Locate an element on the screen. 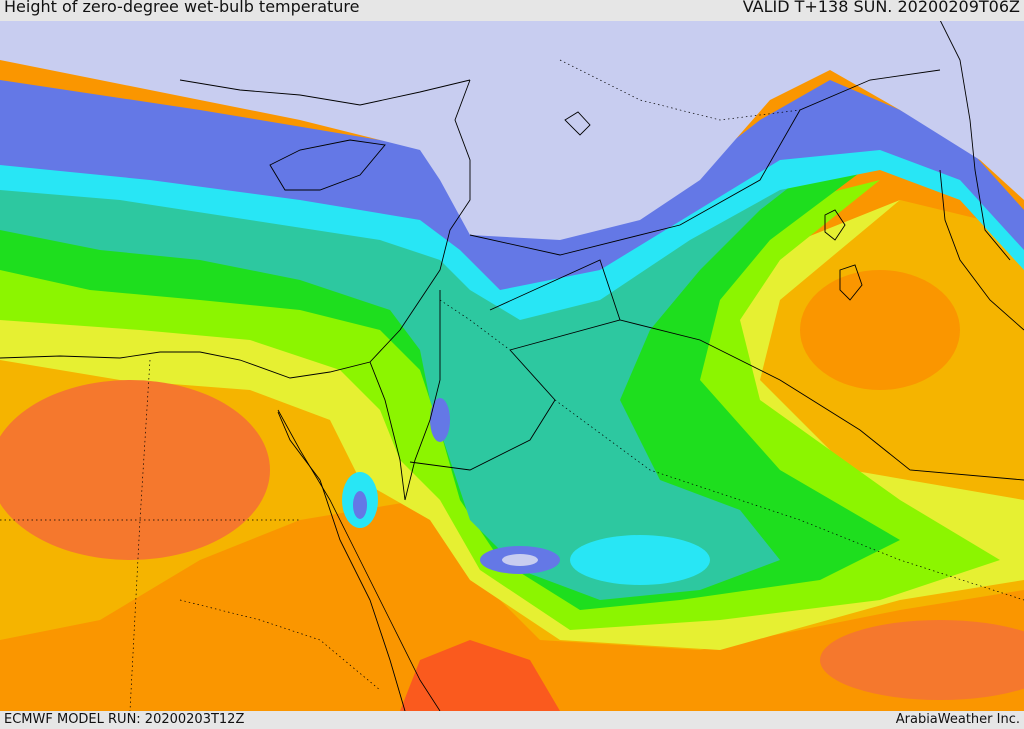 The image size is (1024, 729). field-orange-iraq is located at coordinates (880, 330).